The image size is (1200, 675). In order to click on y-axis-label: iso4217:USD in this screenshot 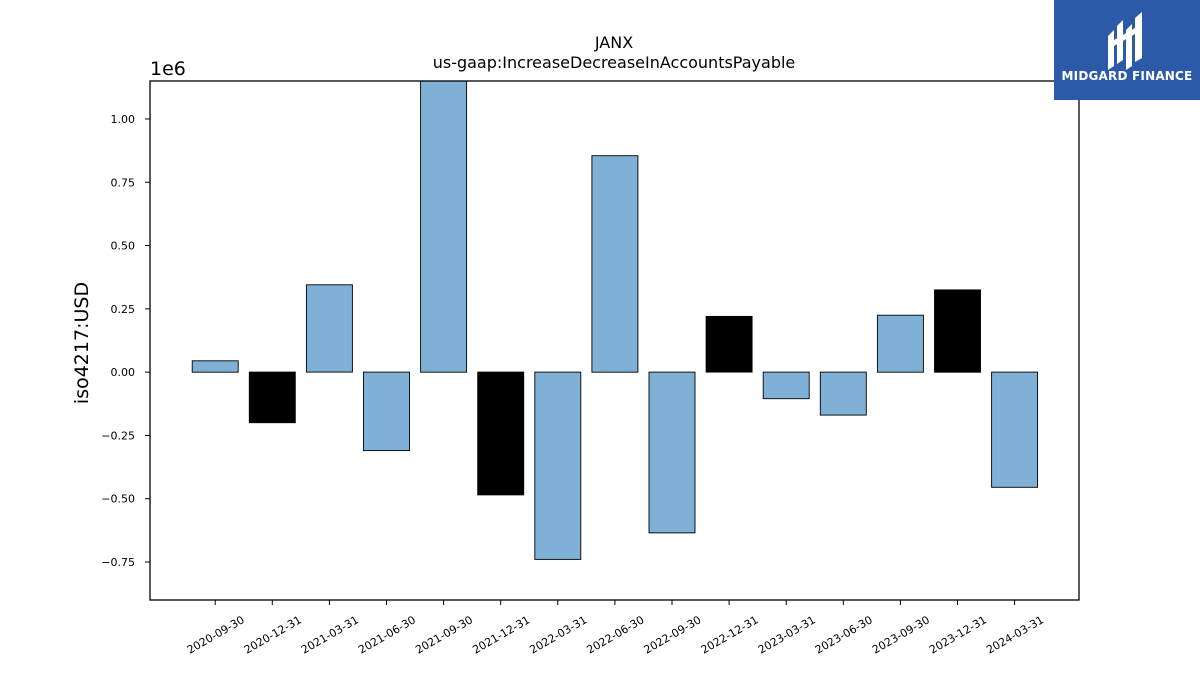, I will do `click(82, 343)`.